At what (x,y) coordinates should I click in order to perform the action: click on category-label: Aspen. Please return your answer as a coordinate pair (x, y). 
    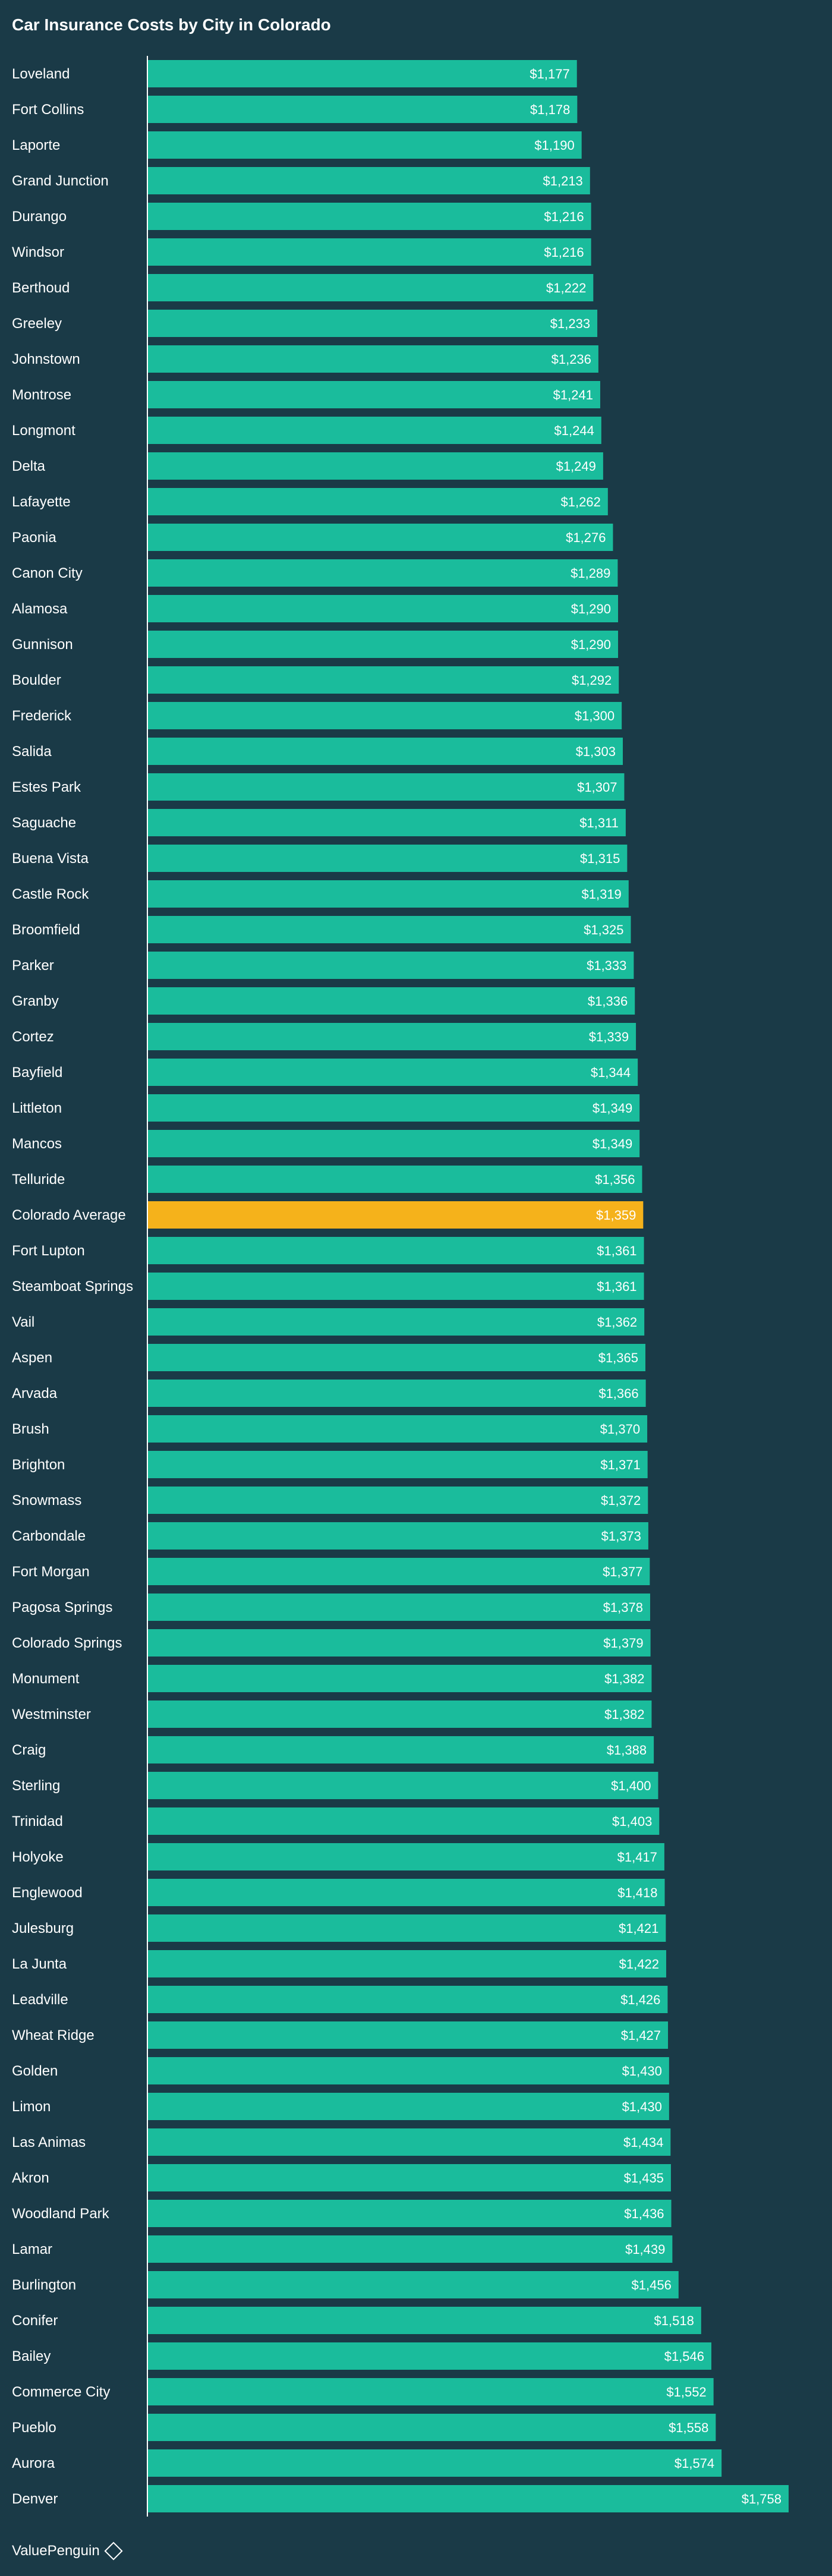
    Looking at the image, I should click on (32, 1358).